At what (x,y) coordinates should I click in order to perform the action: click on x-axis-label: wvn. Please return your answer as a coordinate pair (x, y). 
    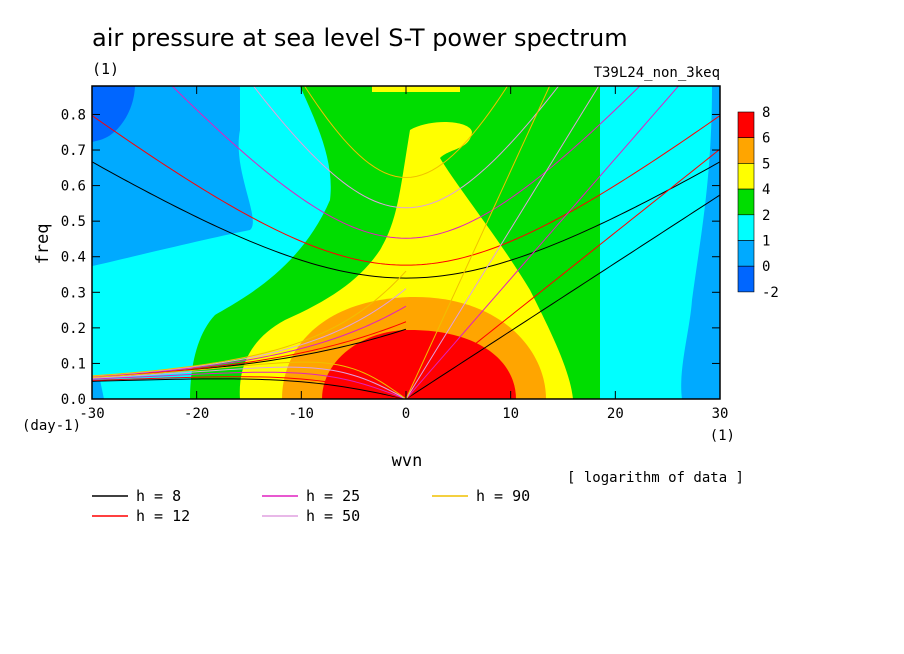
    Looking at the image, I should click on (407, 461).